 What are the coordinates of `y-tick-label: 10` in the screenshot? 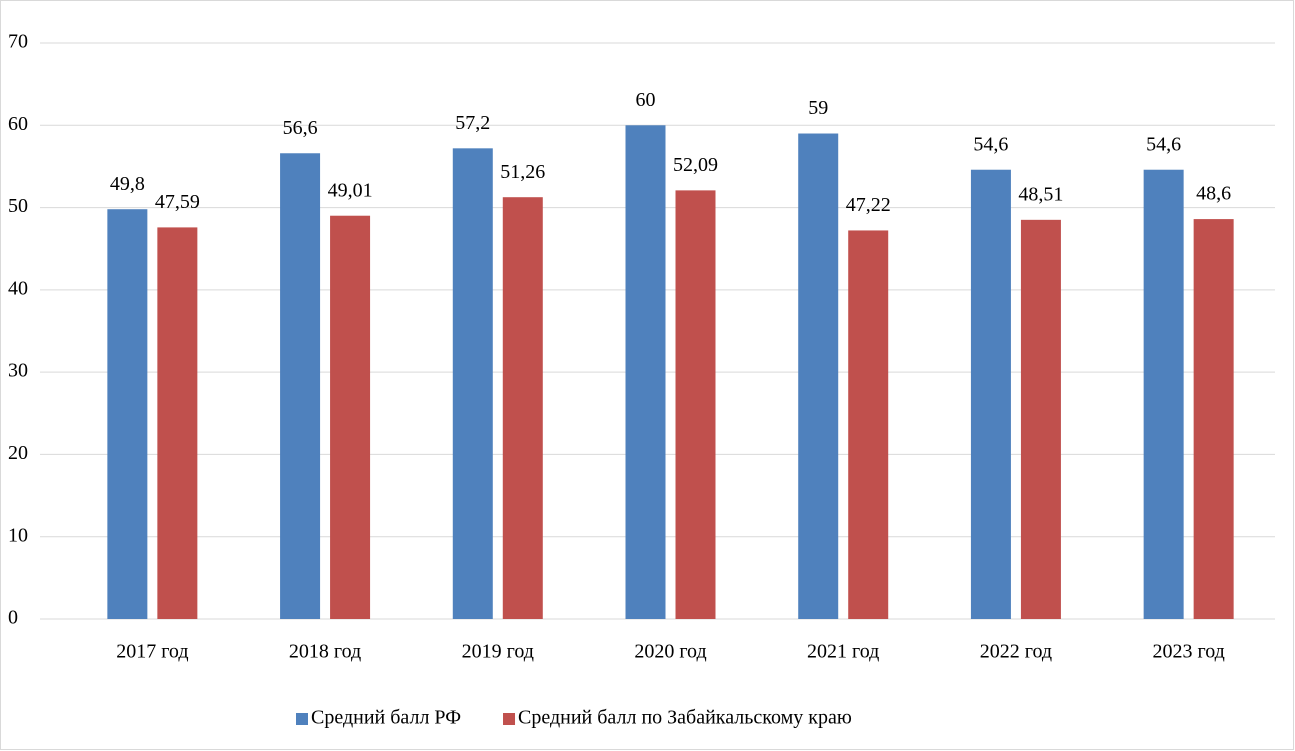 It's located at (18, 535).